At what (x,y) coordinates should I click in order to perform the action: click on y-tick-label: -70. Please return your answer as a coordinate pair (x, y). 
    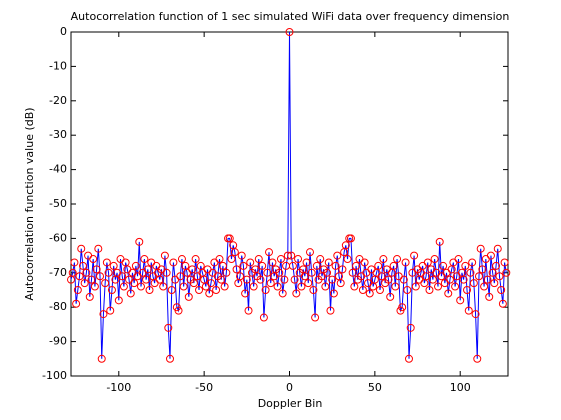
    Looking at the image, I should click on (58, 272).